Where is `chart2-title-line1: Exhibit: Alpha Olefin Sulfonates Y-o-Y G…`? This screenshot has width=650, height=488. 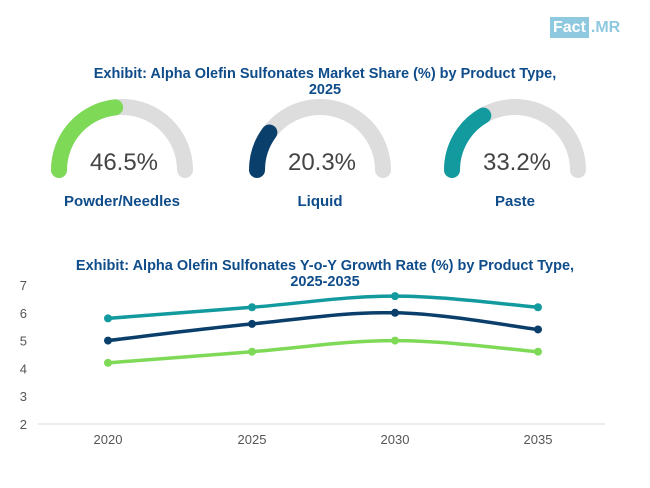
chart2-title-line1: Exhibit: Alpha Olefin Sulfonates Y-o-Y G… is located at coordinates (325, 266).